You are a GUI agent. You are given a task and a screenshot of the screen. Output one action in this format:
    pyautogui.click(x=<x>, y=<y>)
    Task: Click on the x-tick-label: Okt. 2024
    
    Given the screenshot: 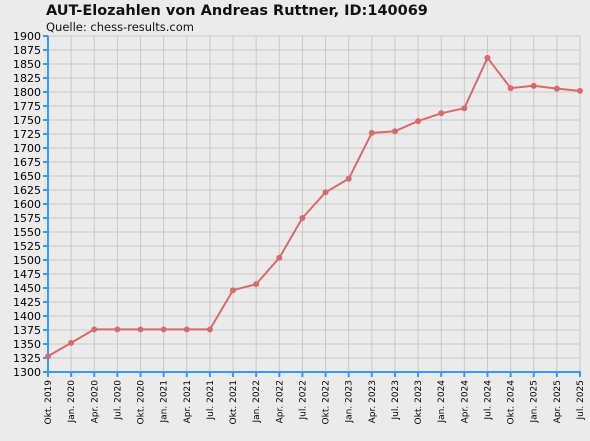 What is the action you would take?
    pyautogui.click(x=512, y=402)
    